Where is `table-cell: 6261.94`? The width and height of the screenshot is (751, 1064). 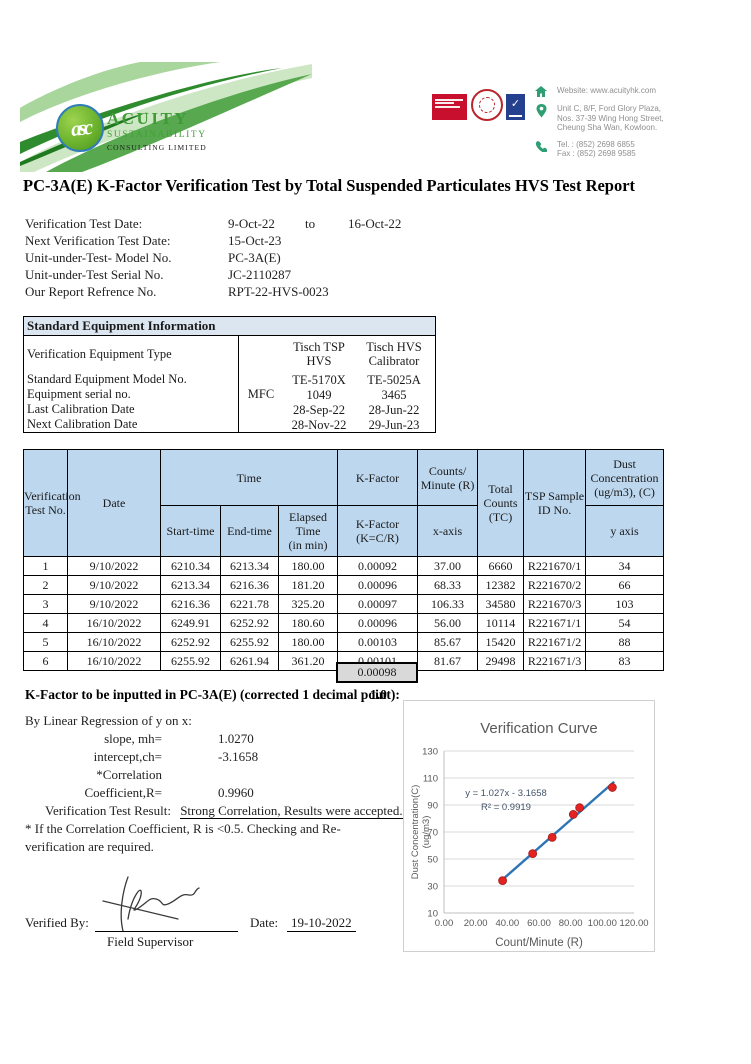 table-cell: 6261.94 is located at coordinates (249, 661).